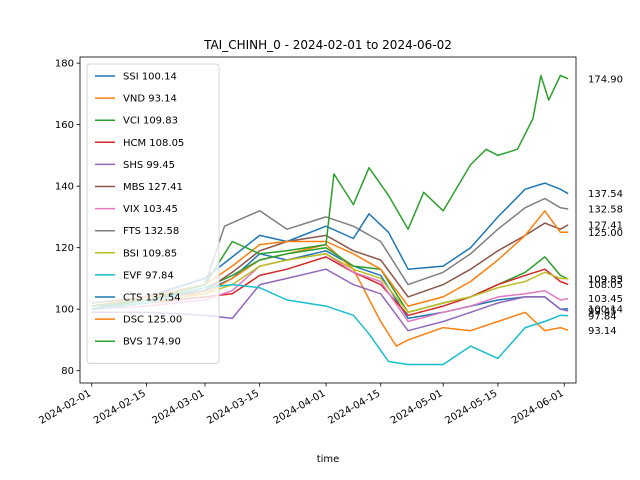  I want to click on y-tick-label: 80, so click(67, 371).